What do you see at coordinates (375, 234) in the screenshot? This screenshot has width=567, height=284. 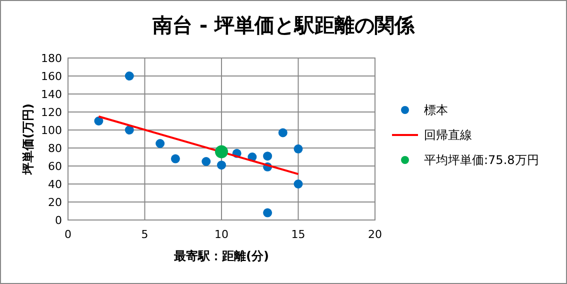 I see `x-tick-label: 20` at bounding box center [375, 234].